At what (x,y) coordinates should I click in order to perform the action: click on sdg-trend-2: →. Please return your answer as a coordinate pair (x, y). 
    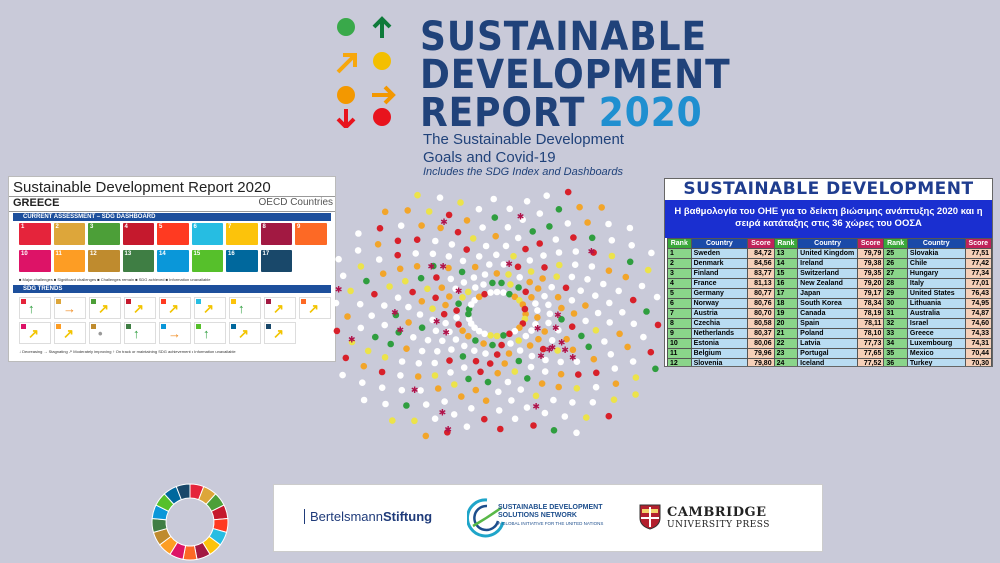
    Looking at the image, I should click on (70, 308).